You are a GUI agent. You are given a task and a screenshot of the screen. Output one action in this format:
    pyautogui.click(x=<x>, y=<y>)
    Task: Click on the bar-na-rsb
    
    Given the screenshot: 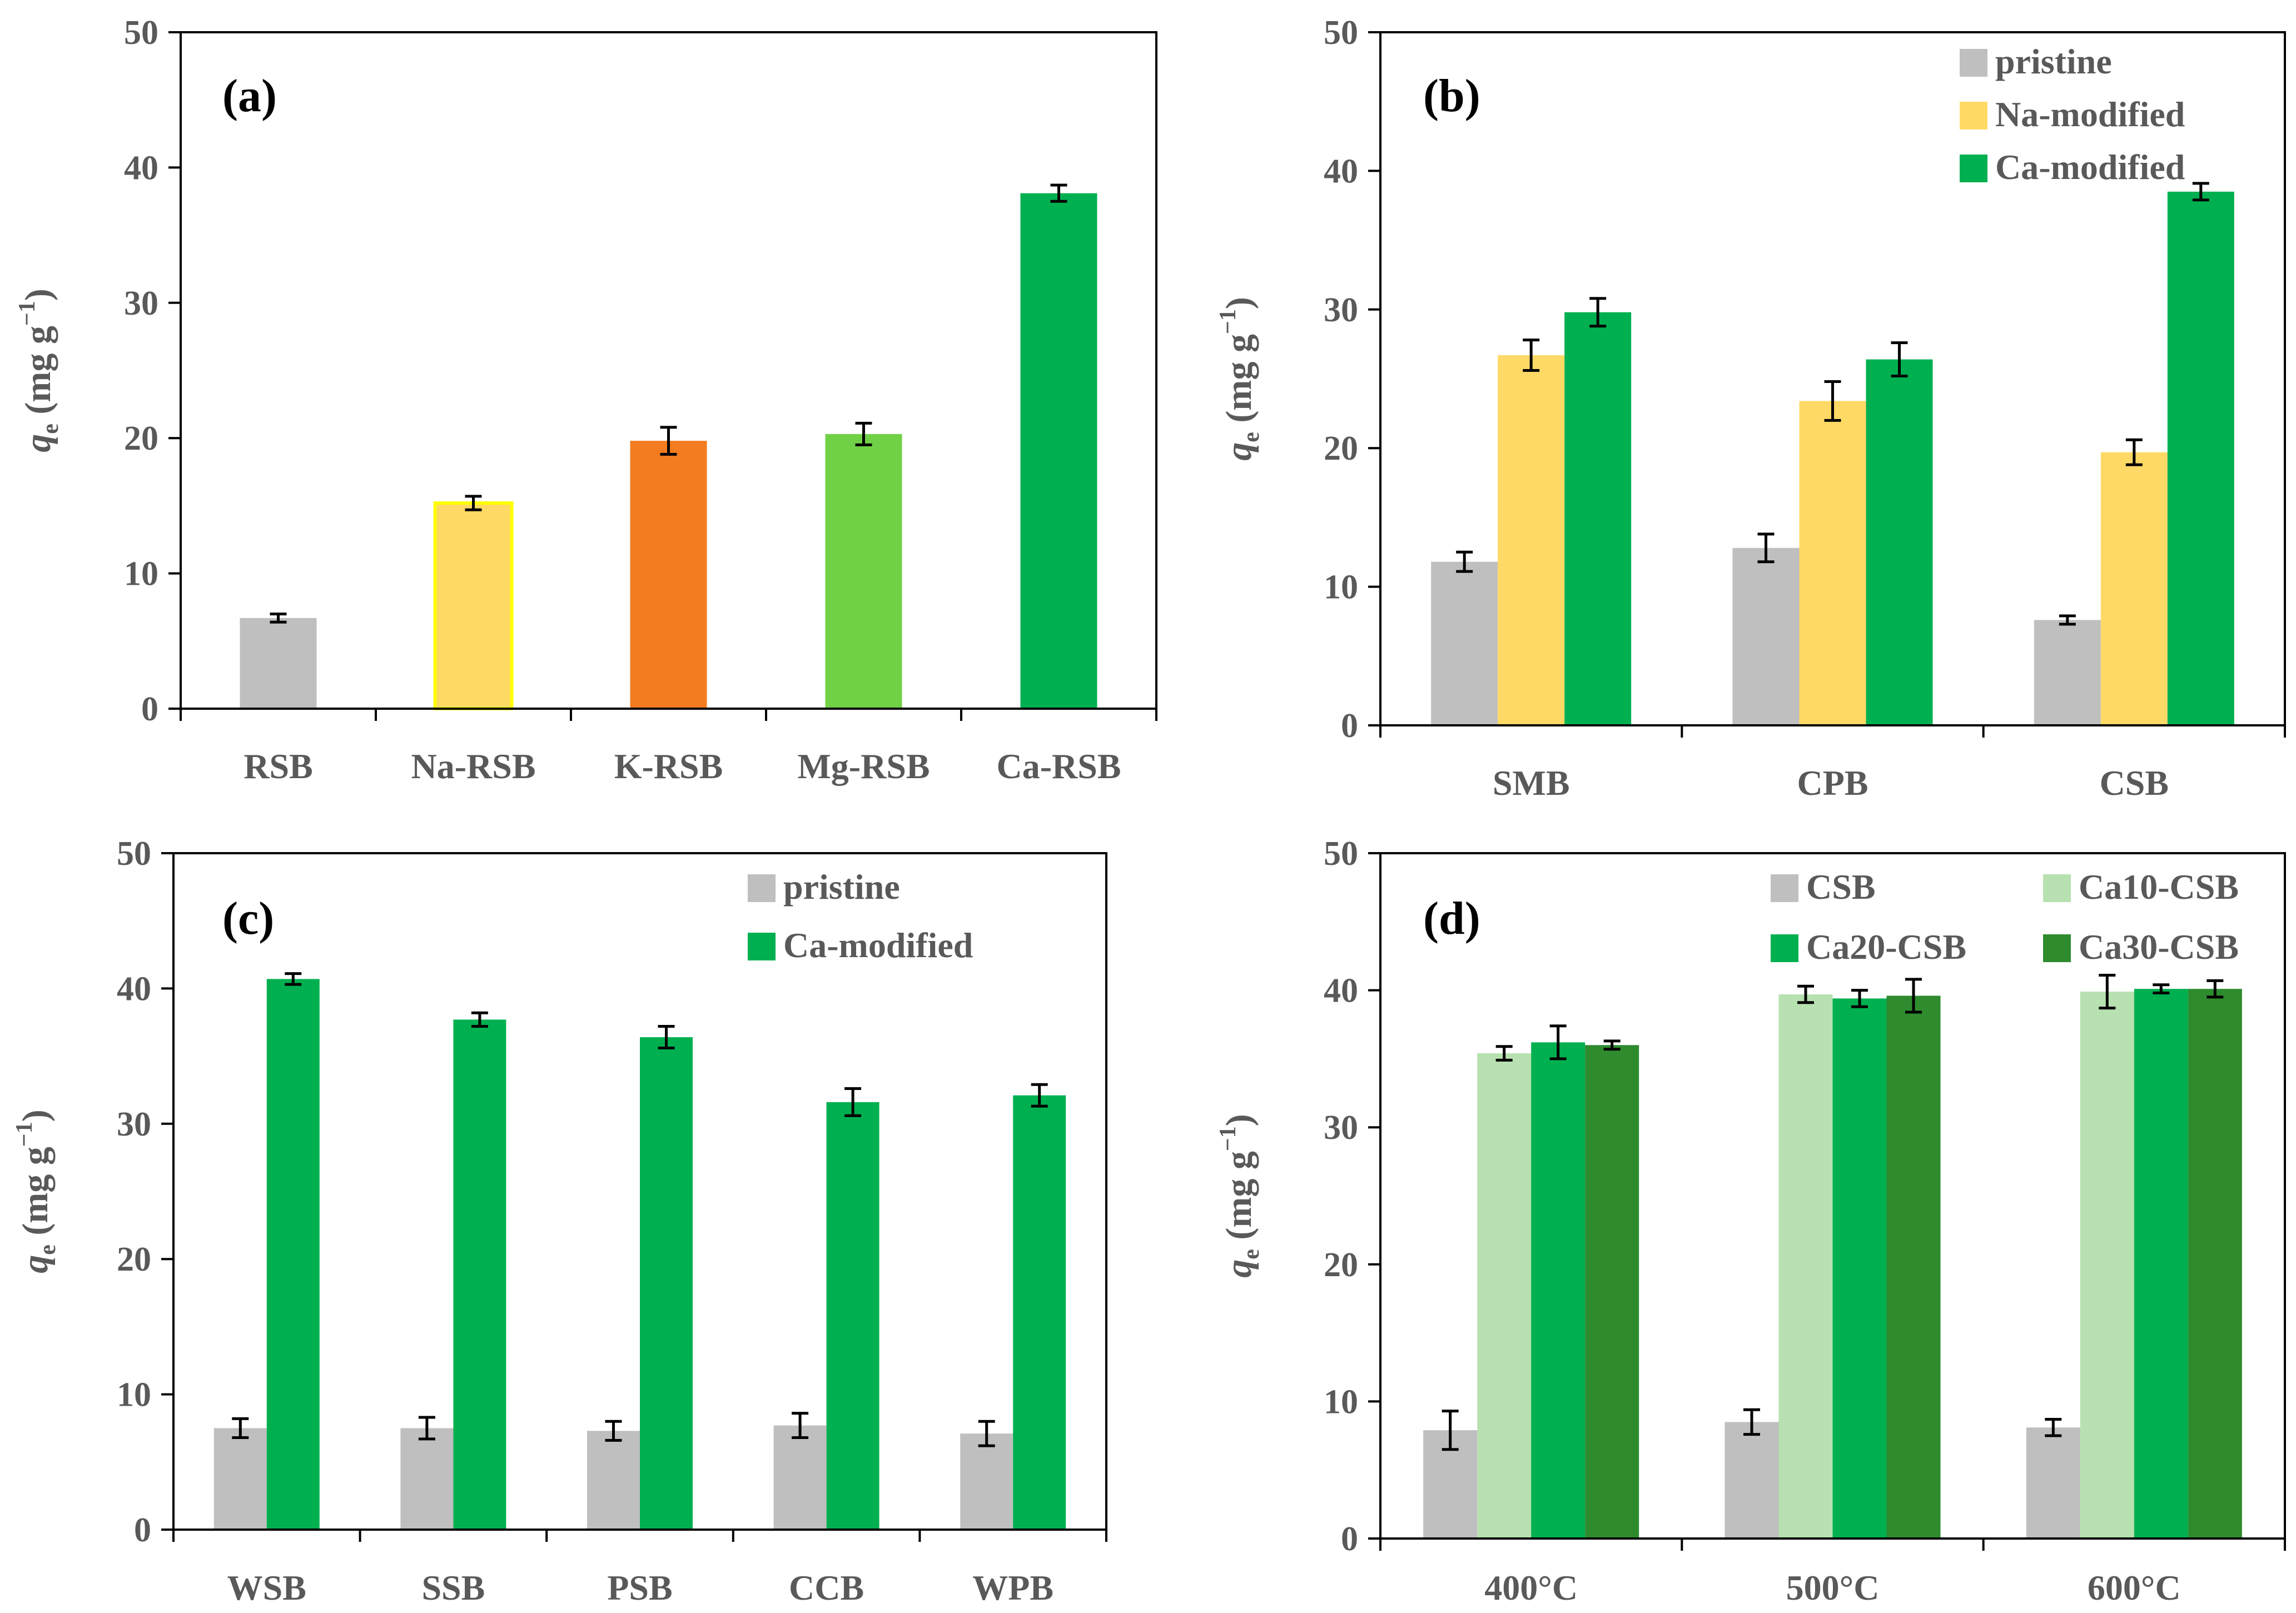 What is the action you would take?
    pyautogui.click(x=473, y=606)
    